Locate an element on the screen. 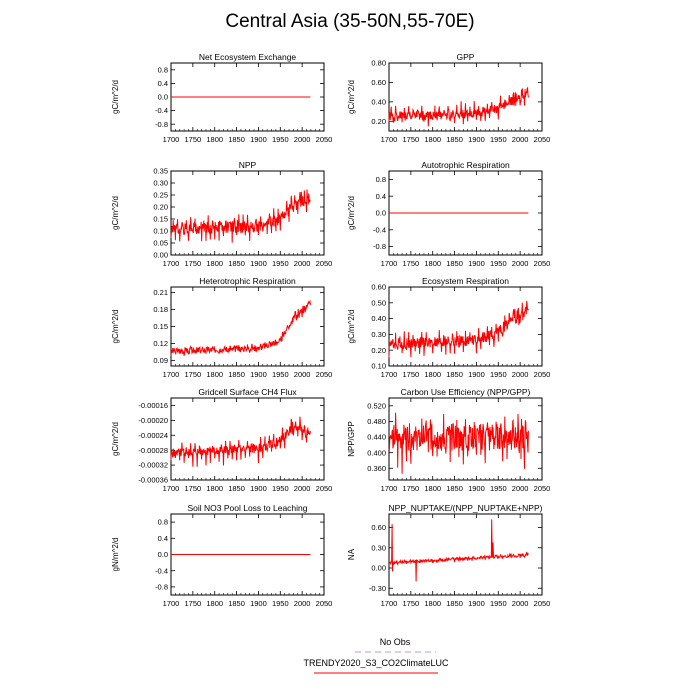 Image resolution: width=700 pixels, height=700 pixels. y-axis-label: NPP/GPP is located at coordinates (351, 439).